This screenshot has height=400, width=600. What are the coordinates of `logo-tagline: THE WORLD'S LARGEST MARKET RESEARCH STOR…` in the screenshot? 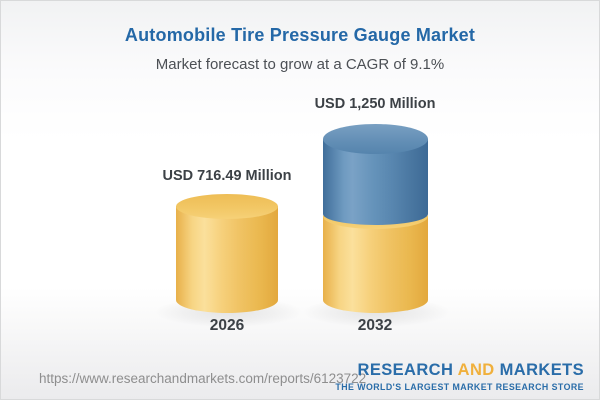 It's located at (459, 387).